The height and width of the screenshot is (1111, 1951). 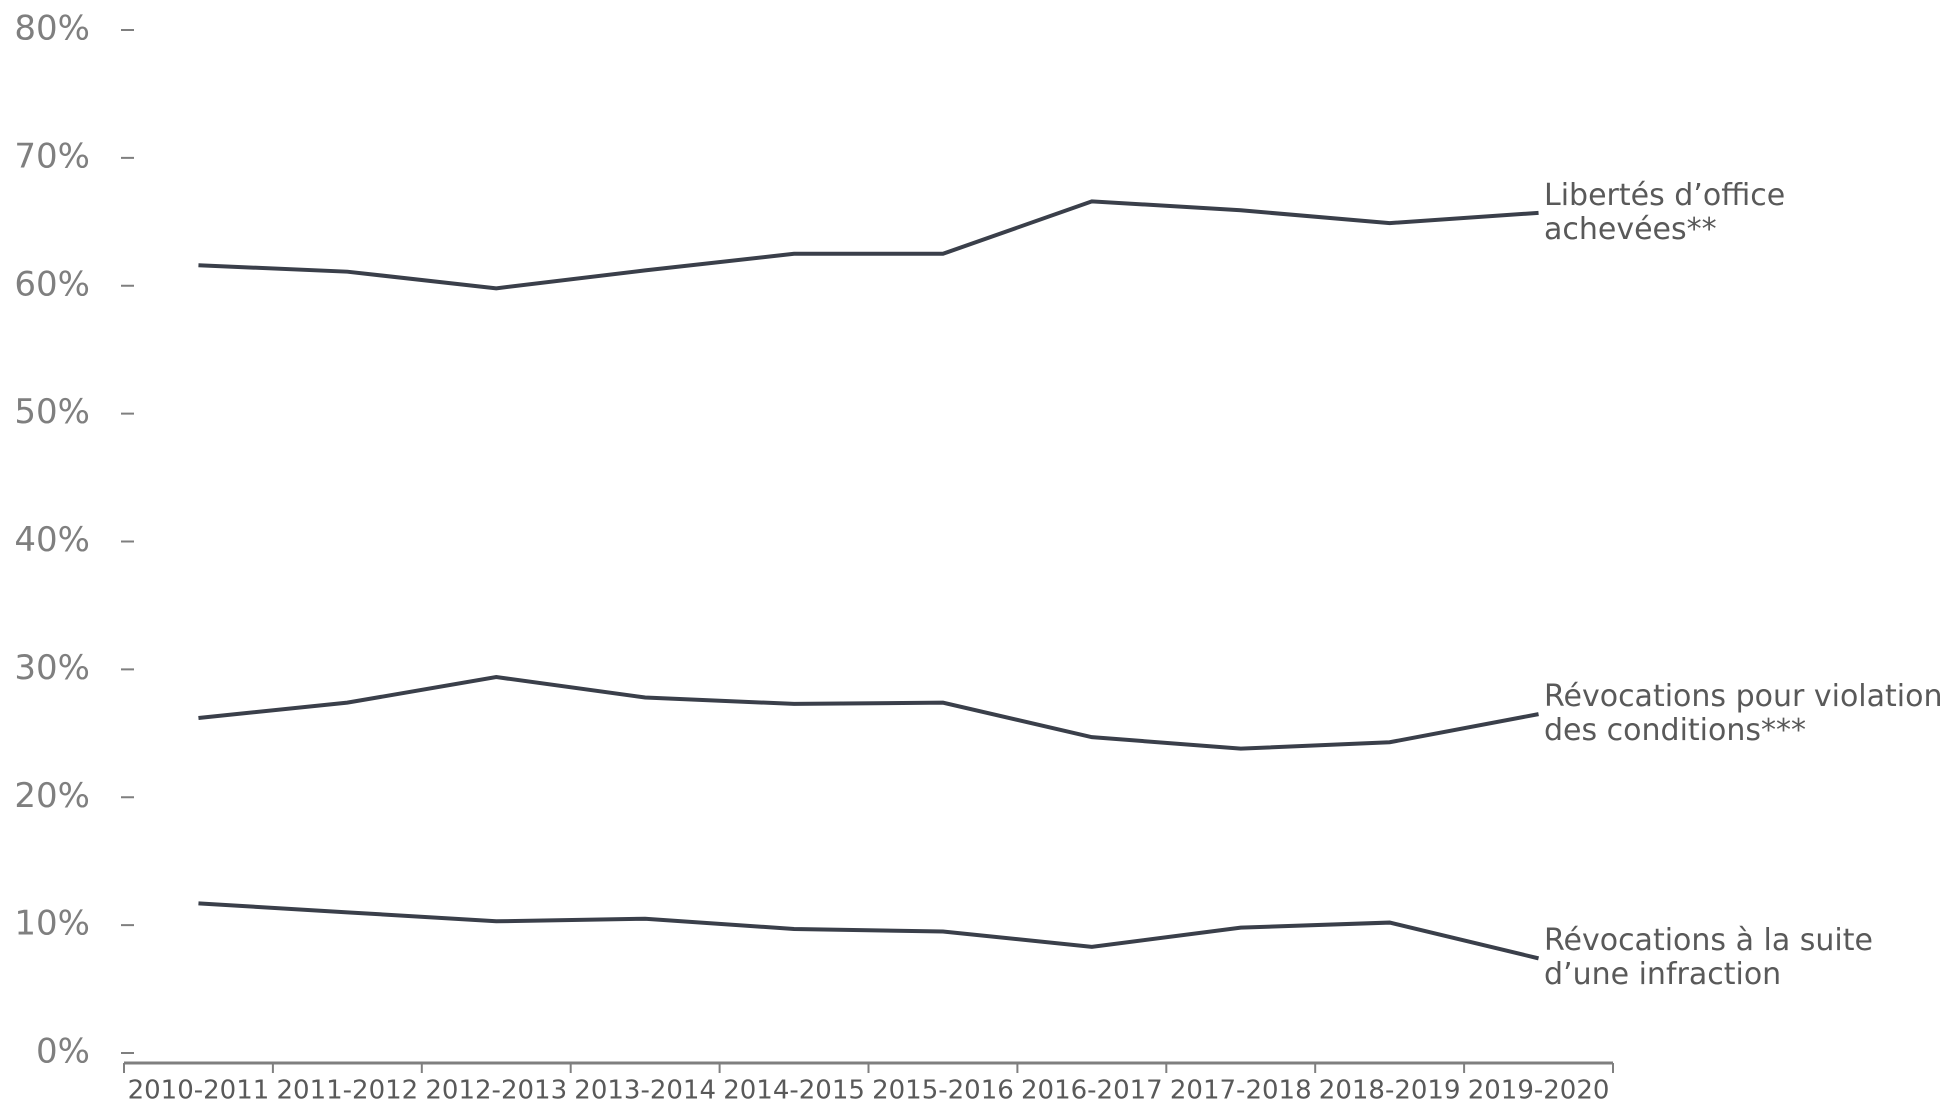 I want to click on x-tick-label: 2016-2017, so click(x=1092, y=1091).